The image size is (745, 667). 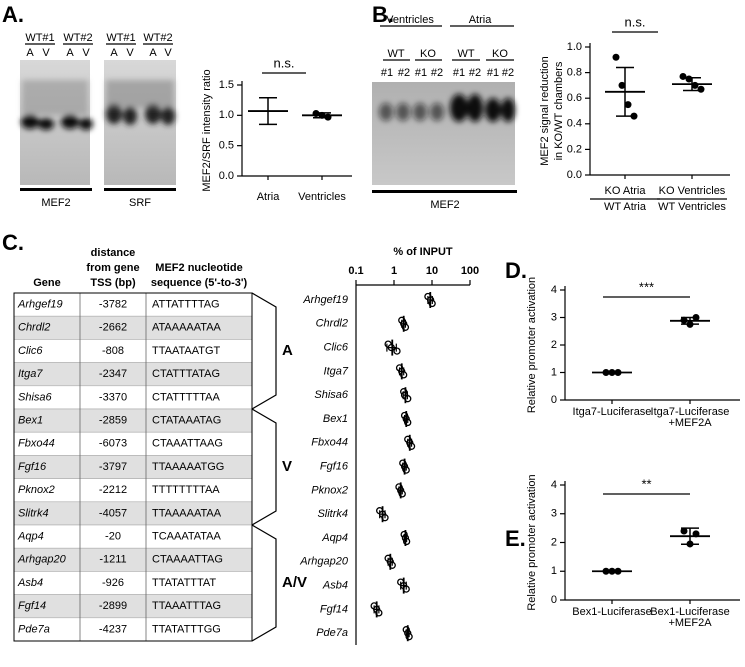 I want to click on sequence-cell: TTAATAATGT, so click(x=186, y=351).